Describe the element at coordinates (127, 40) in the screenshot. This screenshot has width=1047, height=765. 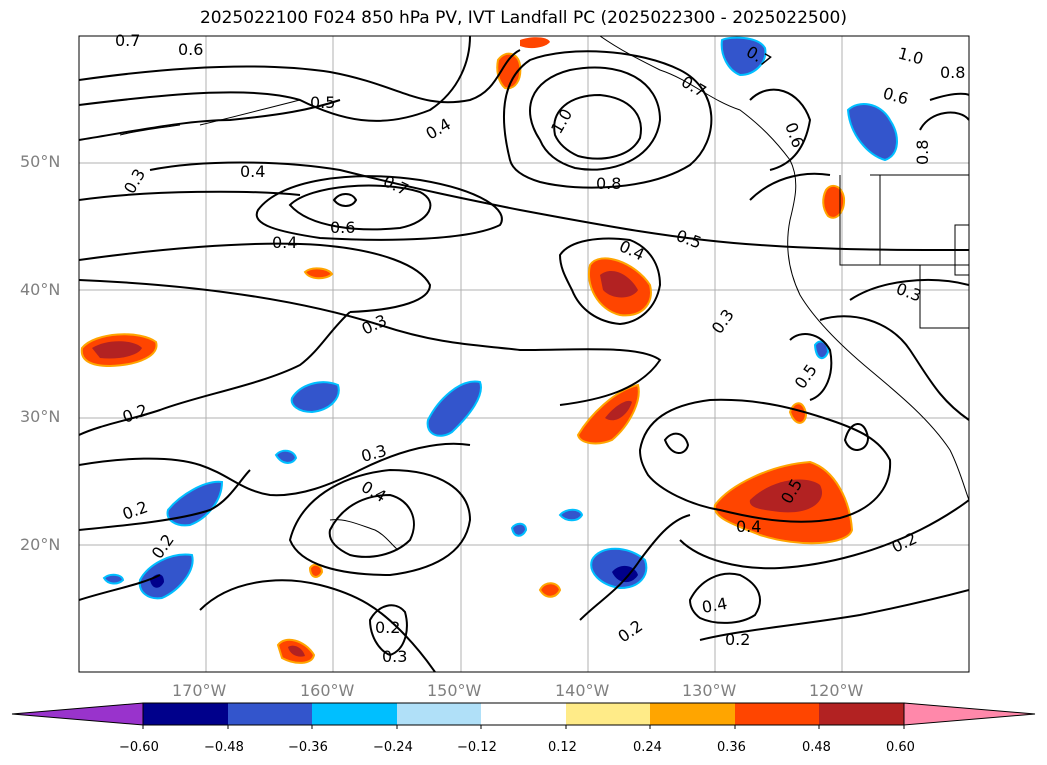
I see `contour-label: 0.7` at that location.